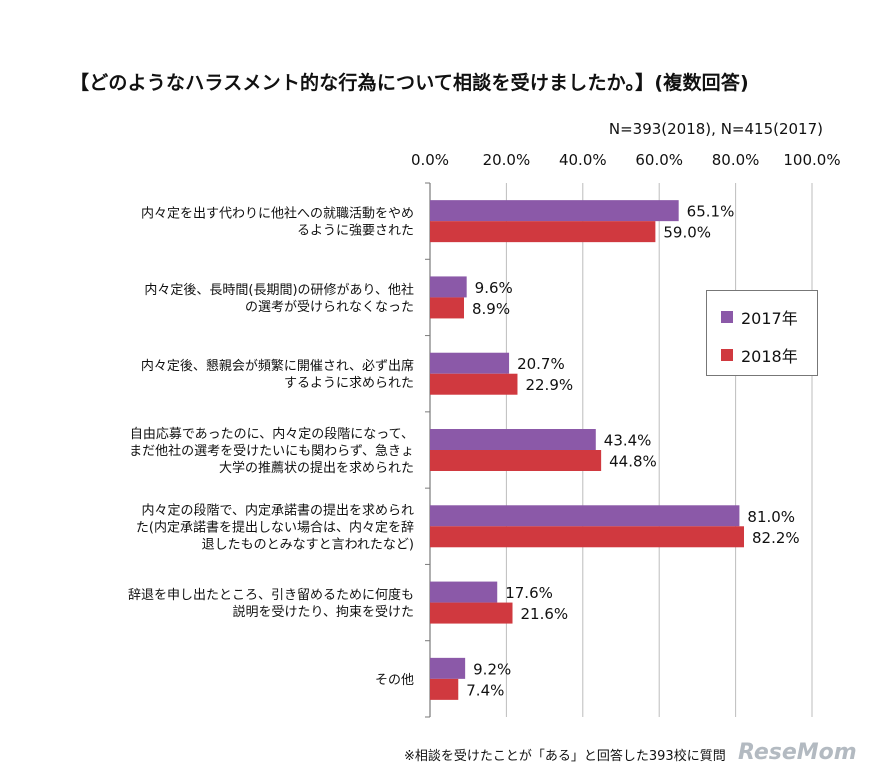 This screenshot has height=774, width=881. What do you see at coordinates (279, 290) in the screenshot?
I see `category-label: 内々定後、長時間(長期間)の研修があり、他社` at bounding box center [279, 290].